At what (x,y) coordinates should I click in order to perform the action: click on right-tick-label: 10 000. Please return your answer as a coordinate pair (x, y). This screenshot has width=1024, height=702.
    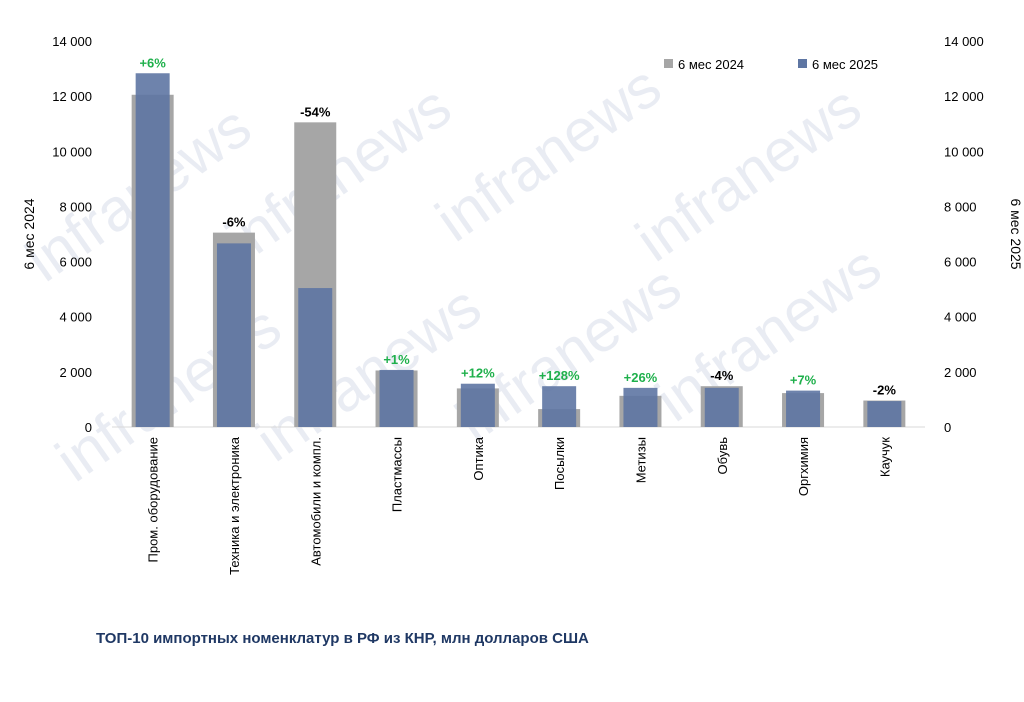
    Looking at the image, I should click on (964, 151).